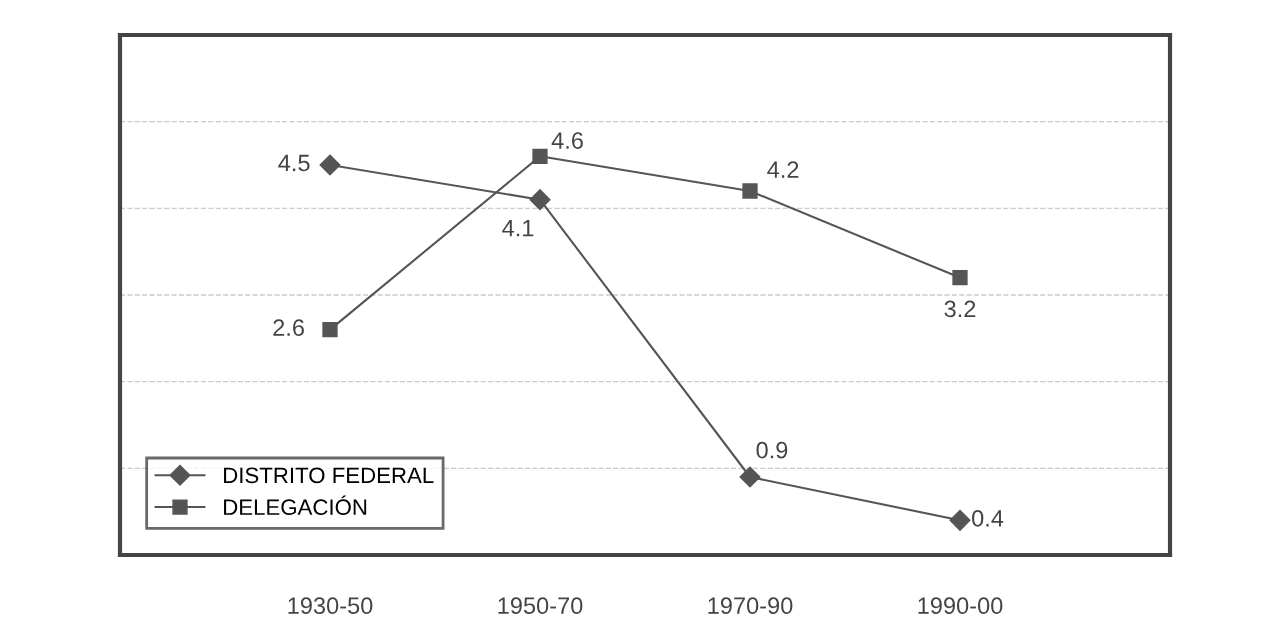 The height and width of the screenshot is (628, 1276). Describe the element at coordinates (294, 163) in the screenshot. I see `data-label: 4.5` at that location.